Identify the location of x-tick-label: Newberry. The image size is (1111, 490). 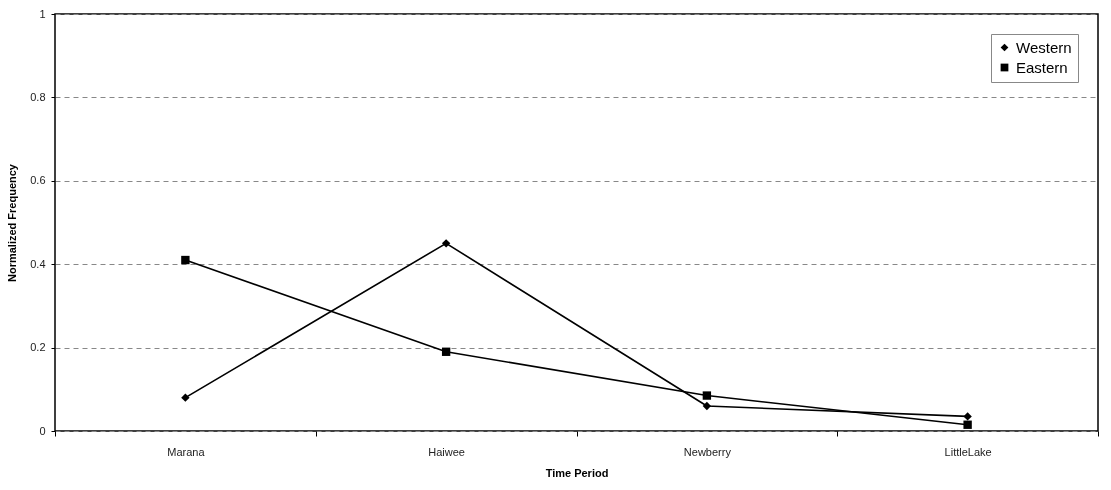
(707, 451).